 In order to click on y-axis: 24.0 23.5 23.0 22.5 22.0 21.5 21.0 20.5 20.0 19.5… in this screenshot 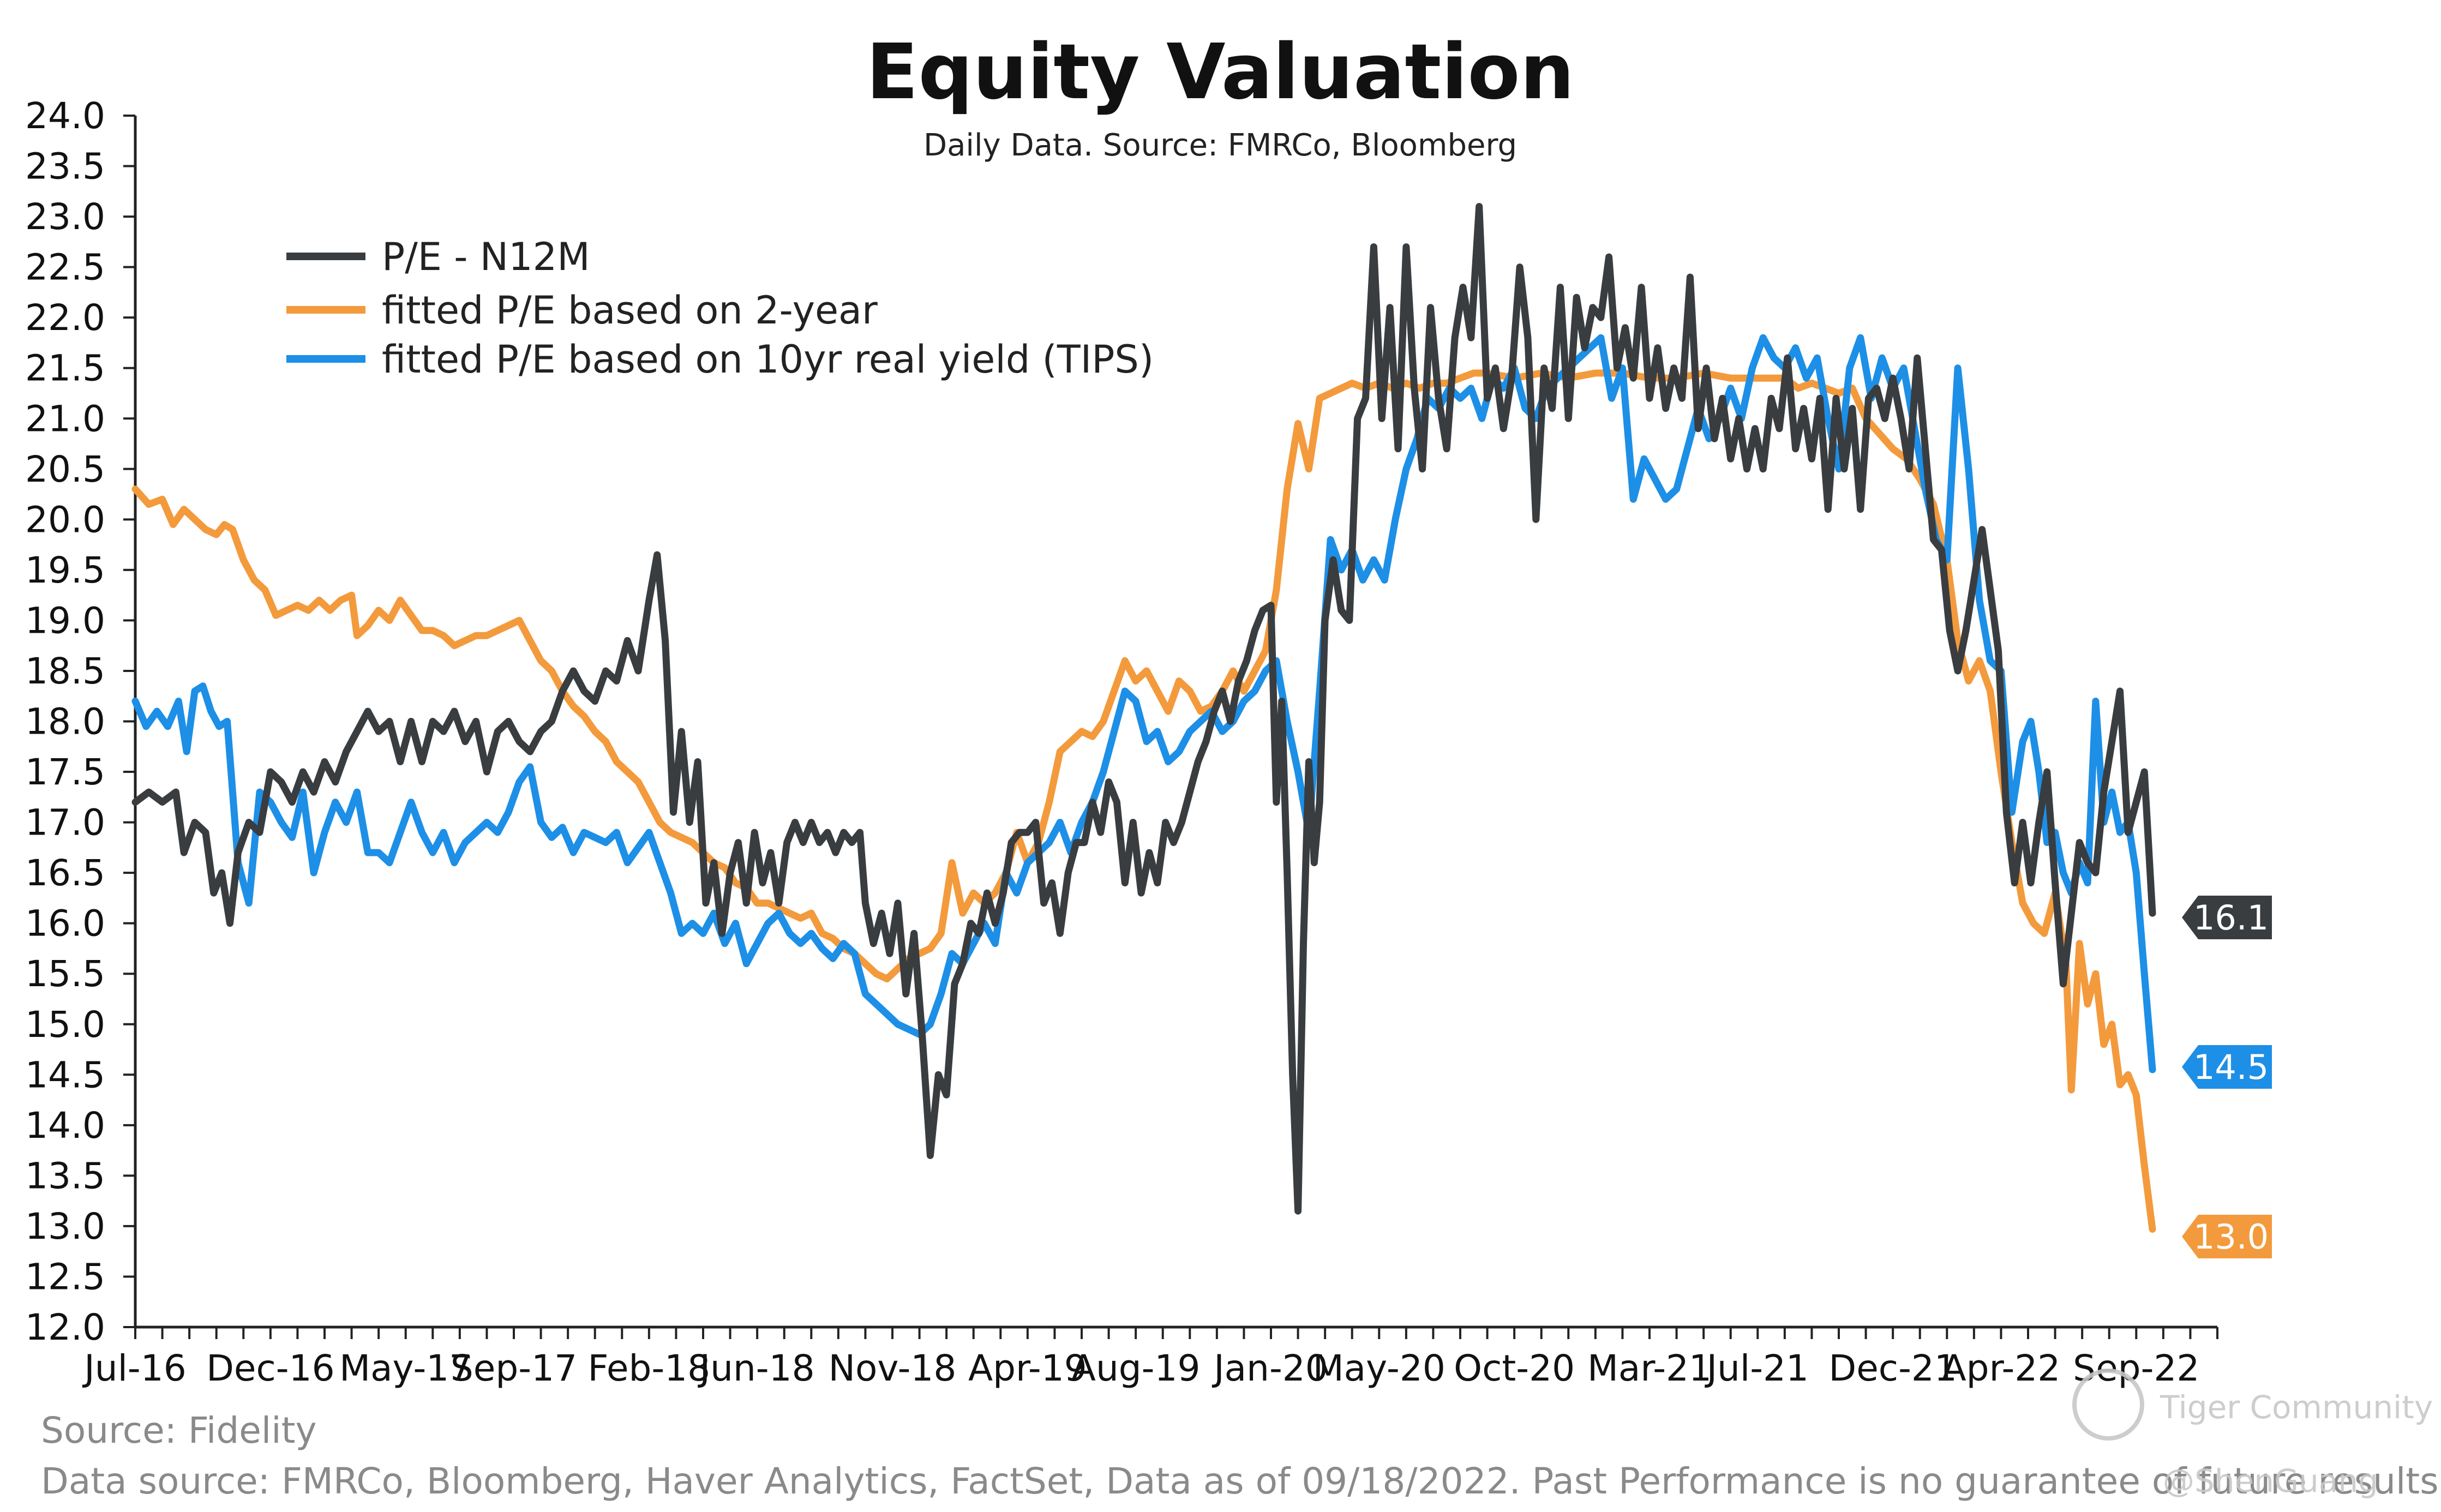, I will do `click(81, 721)`.